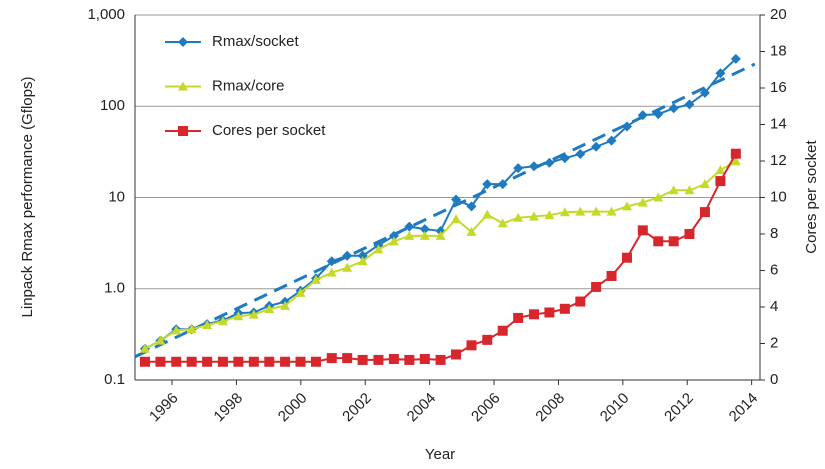 This screenshot has width=825, height=469. Describe the element at coordinates (744, 408) in the screenshot. I see `x-tick-label: 2014` at that location.